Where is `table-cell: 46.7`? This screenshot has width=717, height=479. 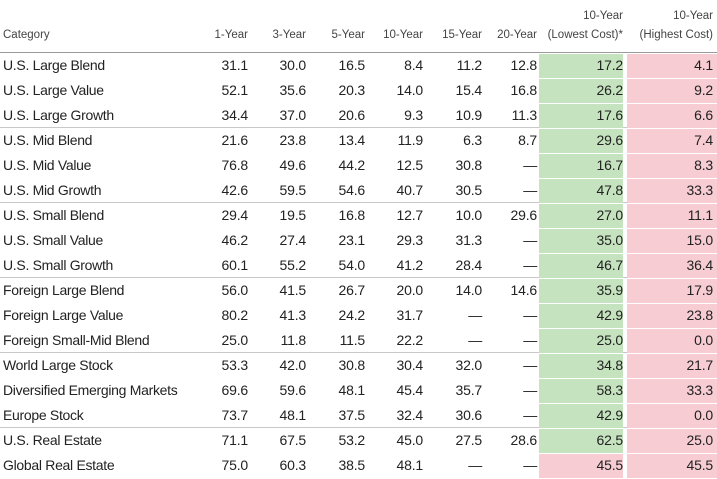 table-cell: 46.7 is located at coordinates (610, 265).